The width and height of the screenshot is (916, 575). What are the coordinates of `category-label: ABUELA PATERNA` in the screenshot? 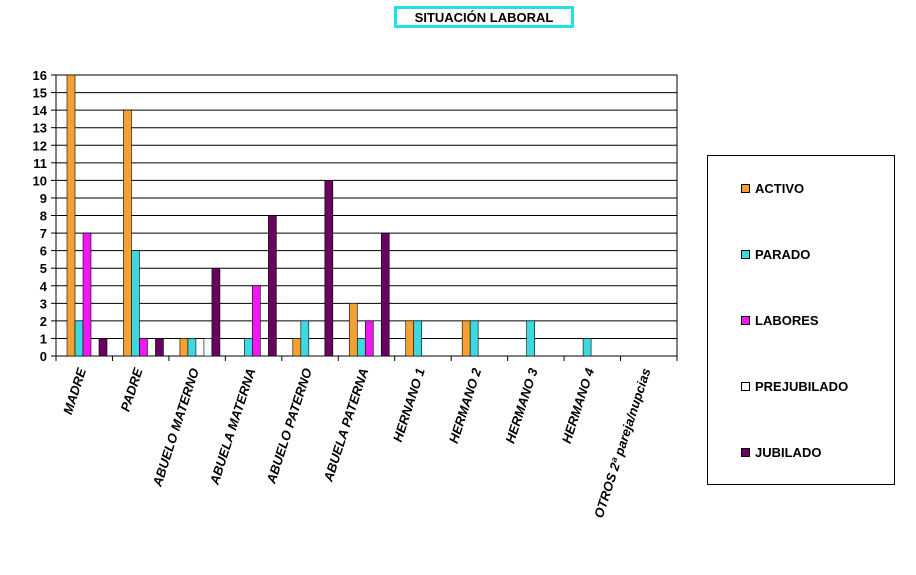 It's located at (345, 425).